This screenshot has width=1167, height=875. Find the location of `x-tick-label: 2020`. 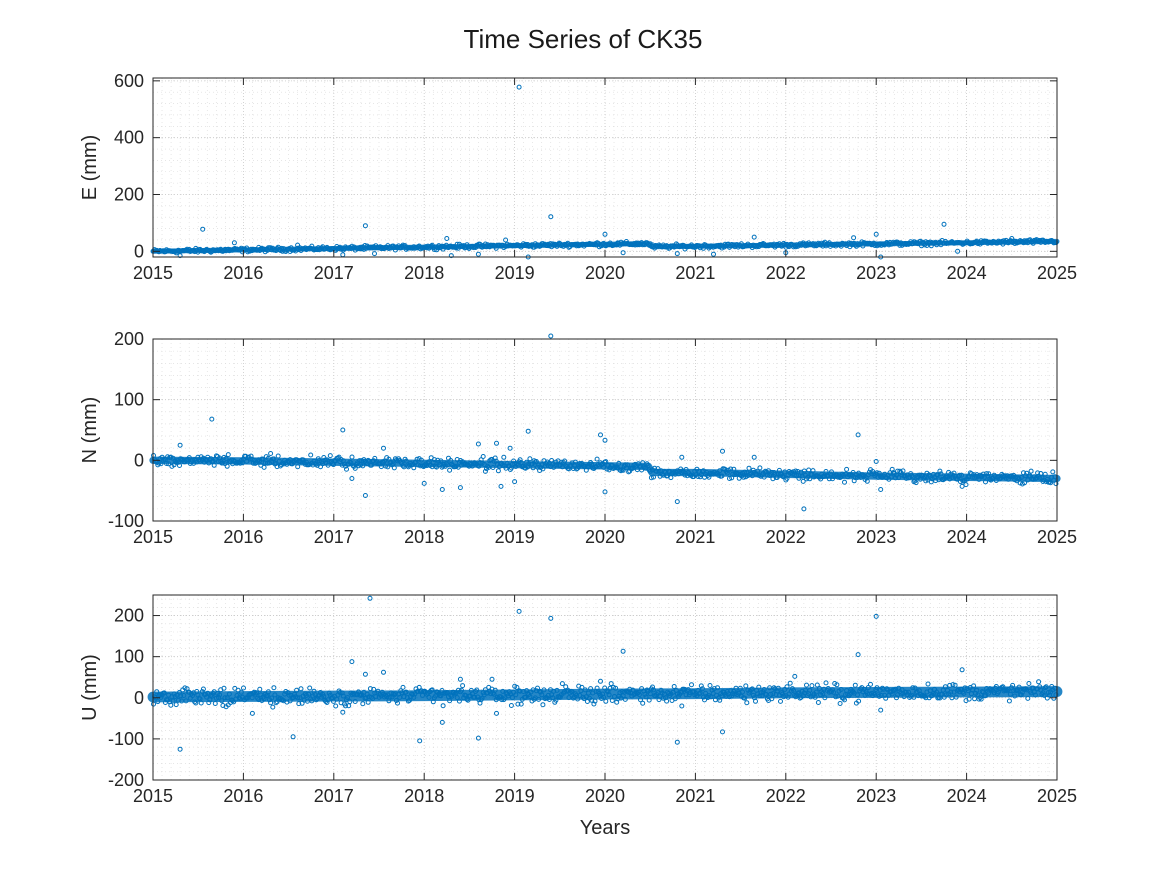

x-tick-label: 2020 is located at coordinates (605, 537).